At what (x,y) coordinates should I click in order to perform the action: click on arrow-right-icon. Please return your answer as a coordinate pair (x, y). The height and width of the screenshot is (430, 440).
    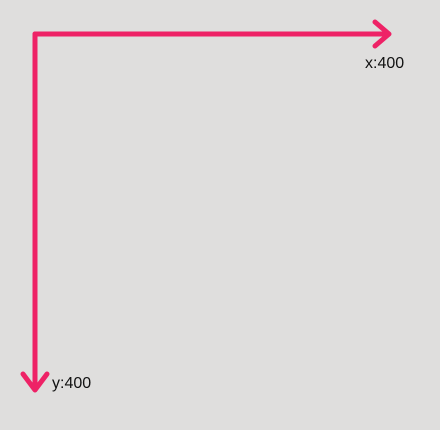
    Looking at the image, I should click on (382, 34).